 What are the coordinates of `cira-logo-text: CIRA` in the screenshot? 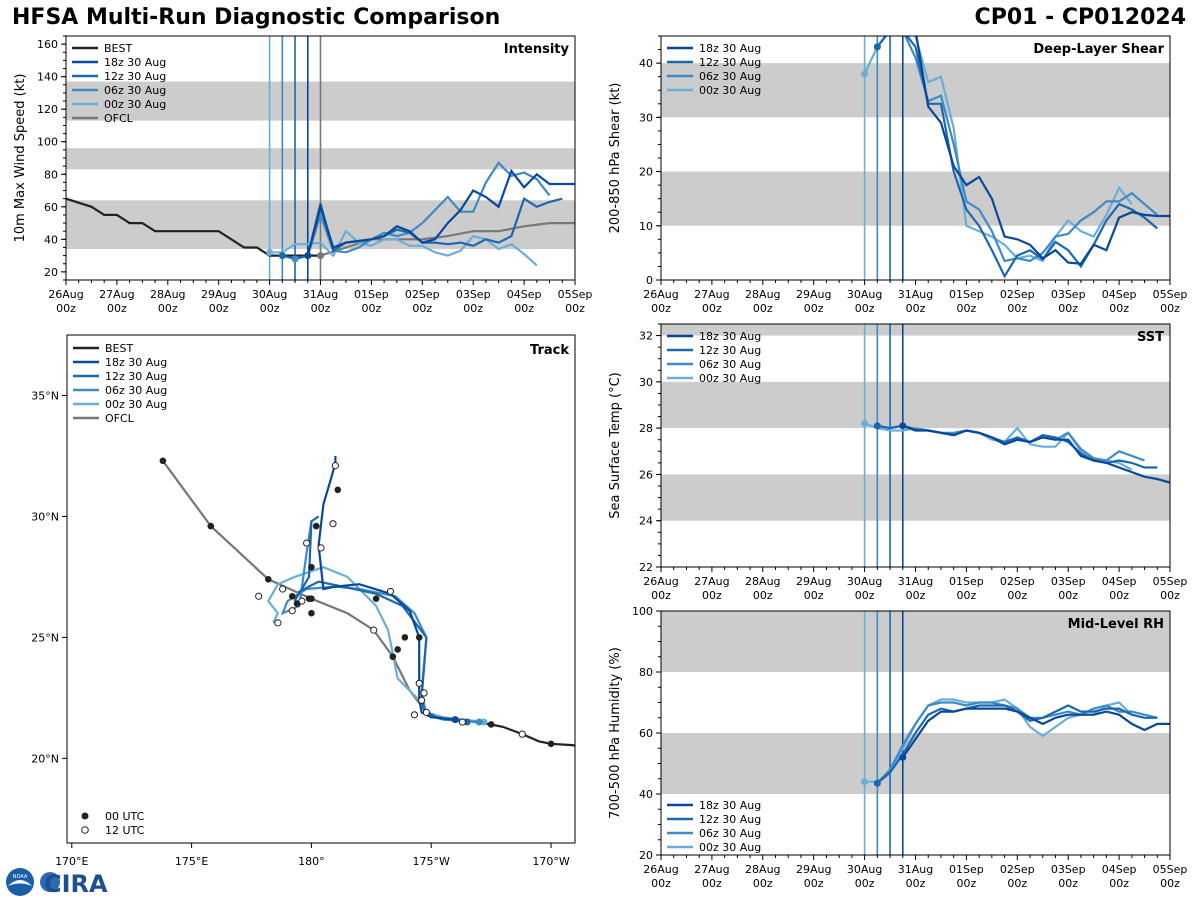 It's located at (76, 884).